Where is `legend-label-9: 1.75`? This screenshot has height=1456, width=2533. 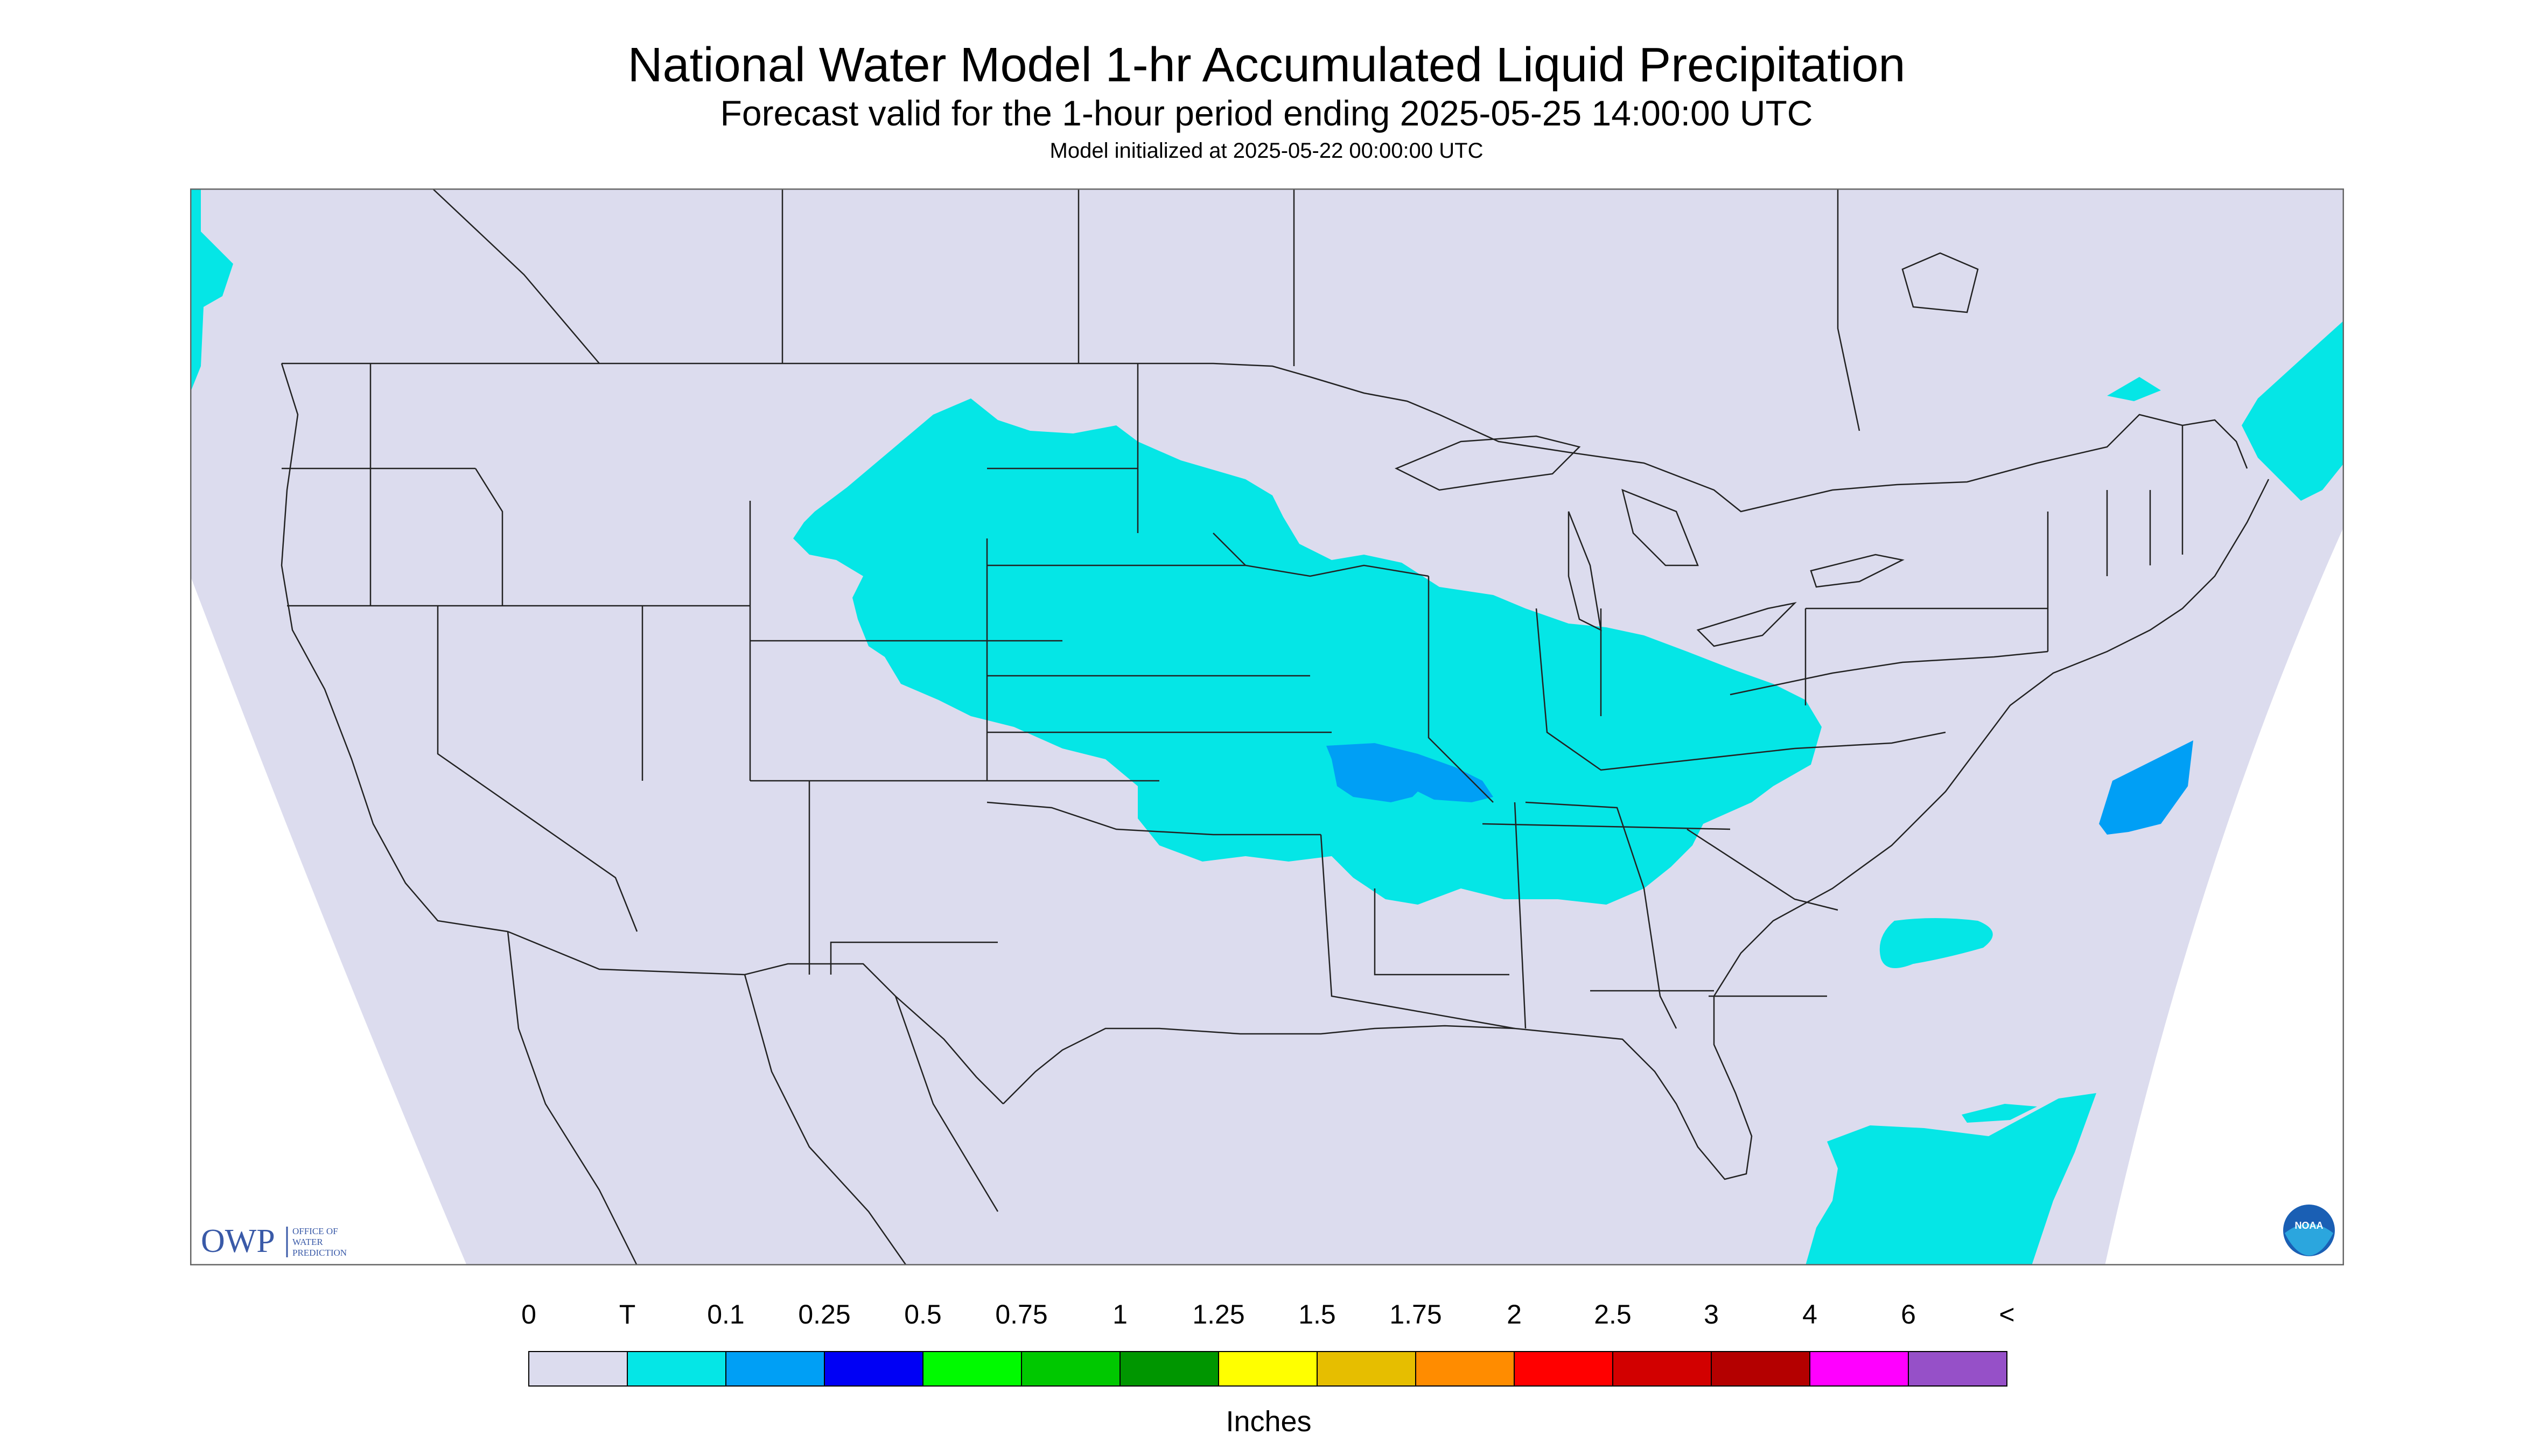
legend-label-9: 1.75 is located at coordinates (1415, 1314).